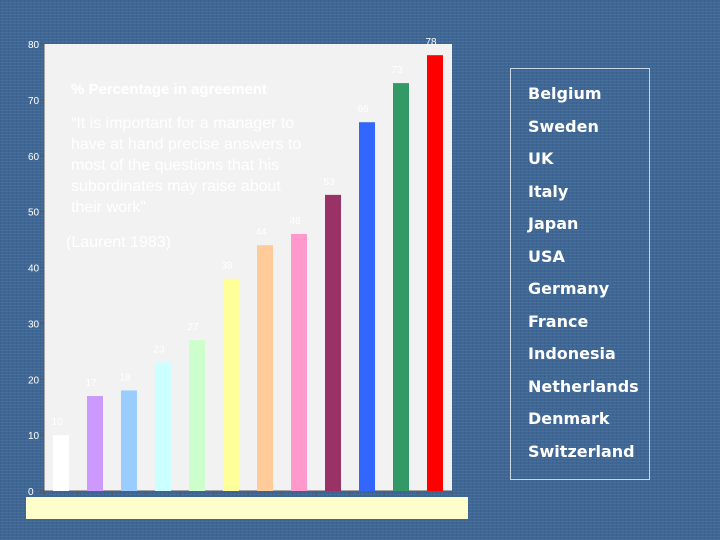 Image resolution: width=720 pixels, height=540 pixels. I want to click on y-tick-label: 80, so click(34, 45).